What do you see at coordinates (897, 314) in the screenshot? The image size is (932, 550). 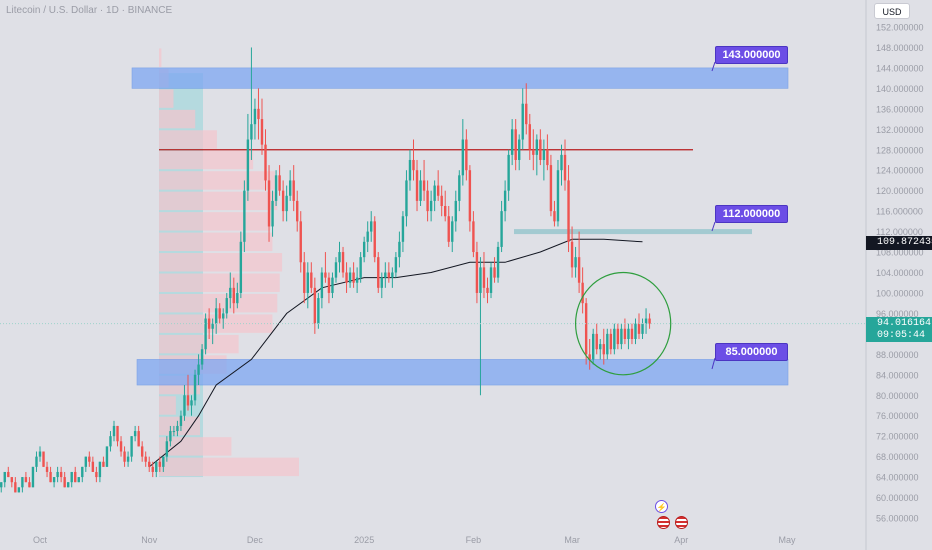 I see `y-tick-label: 96.000000` at bounding box center [897, 314].